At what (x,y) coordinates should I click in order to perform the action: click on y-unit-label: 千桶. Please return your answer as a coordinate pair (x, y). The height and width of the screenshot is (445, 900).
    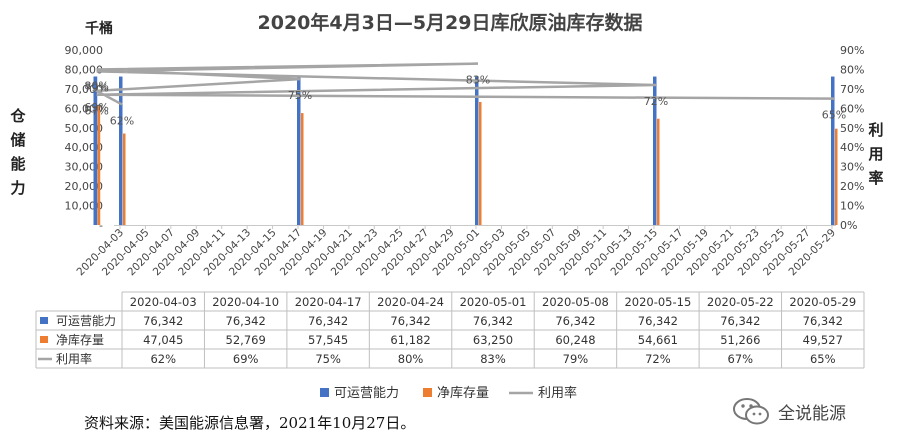
    Looking at the image, I should click on (99, 29).